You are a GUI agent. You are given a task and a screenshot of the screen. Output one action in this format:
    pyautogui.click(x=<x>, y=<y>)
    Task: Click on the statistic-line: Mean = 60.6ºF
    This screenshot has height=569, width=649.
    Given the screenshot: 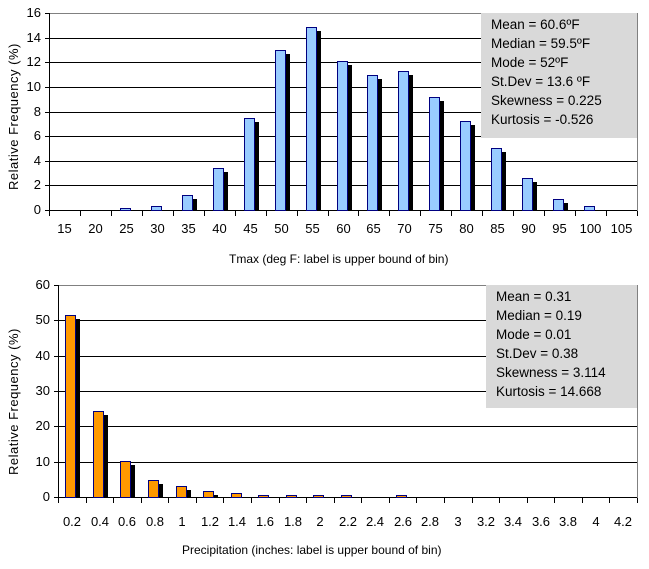 What is the action you would take?
    pyautogui.click(x=535, y=24)
    